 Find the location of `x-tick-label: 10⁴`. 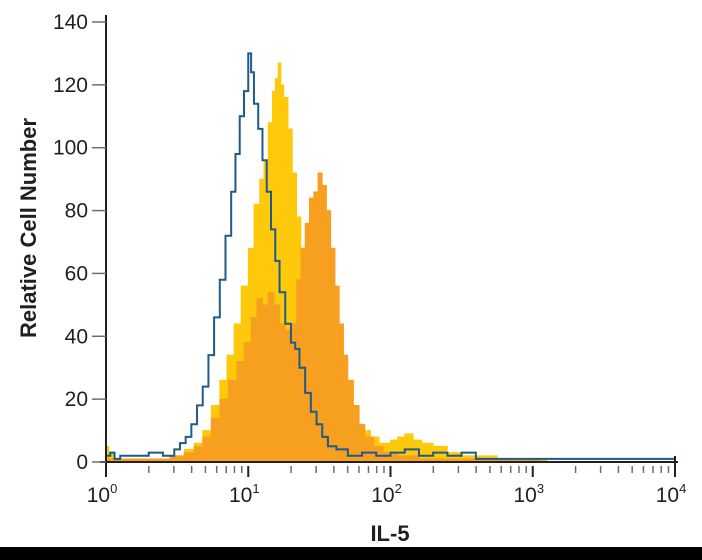

x-tick-label: 10⁴ is located at coordinates (671, 494).